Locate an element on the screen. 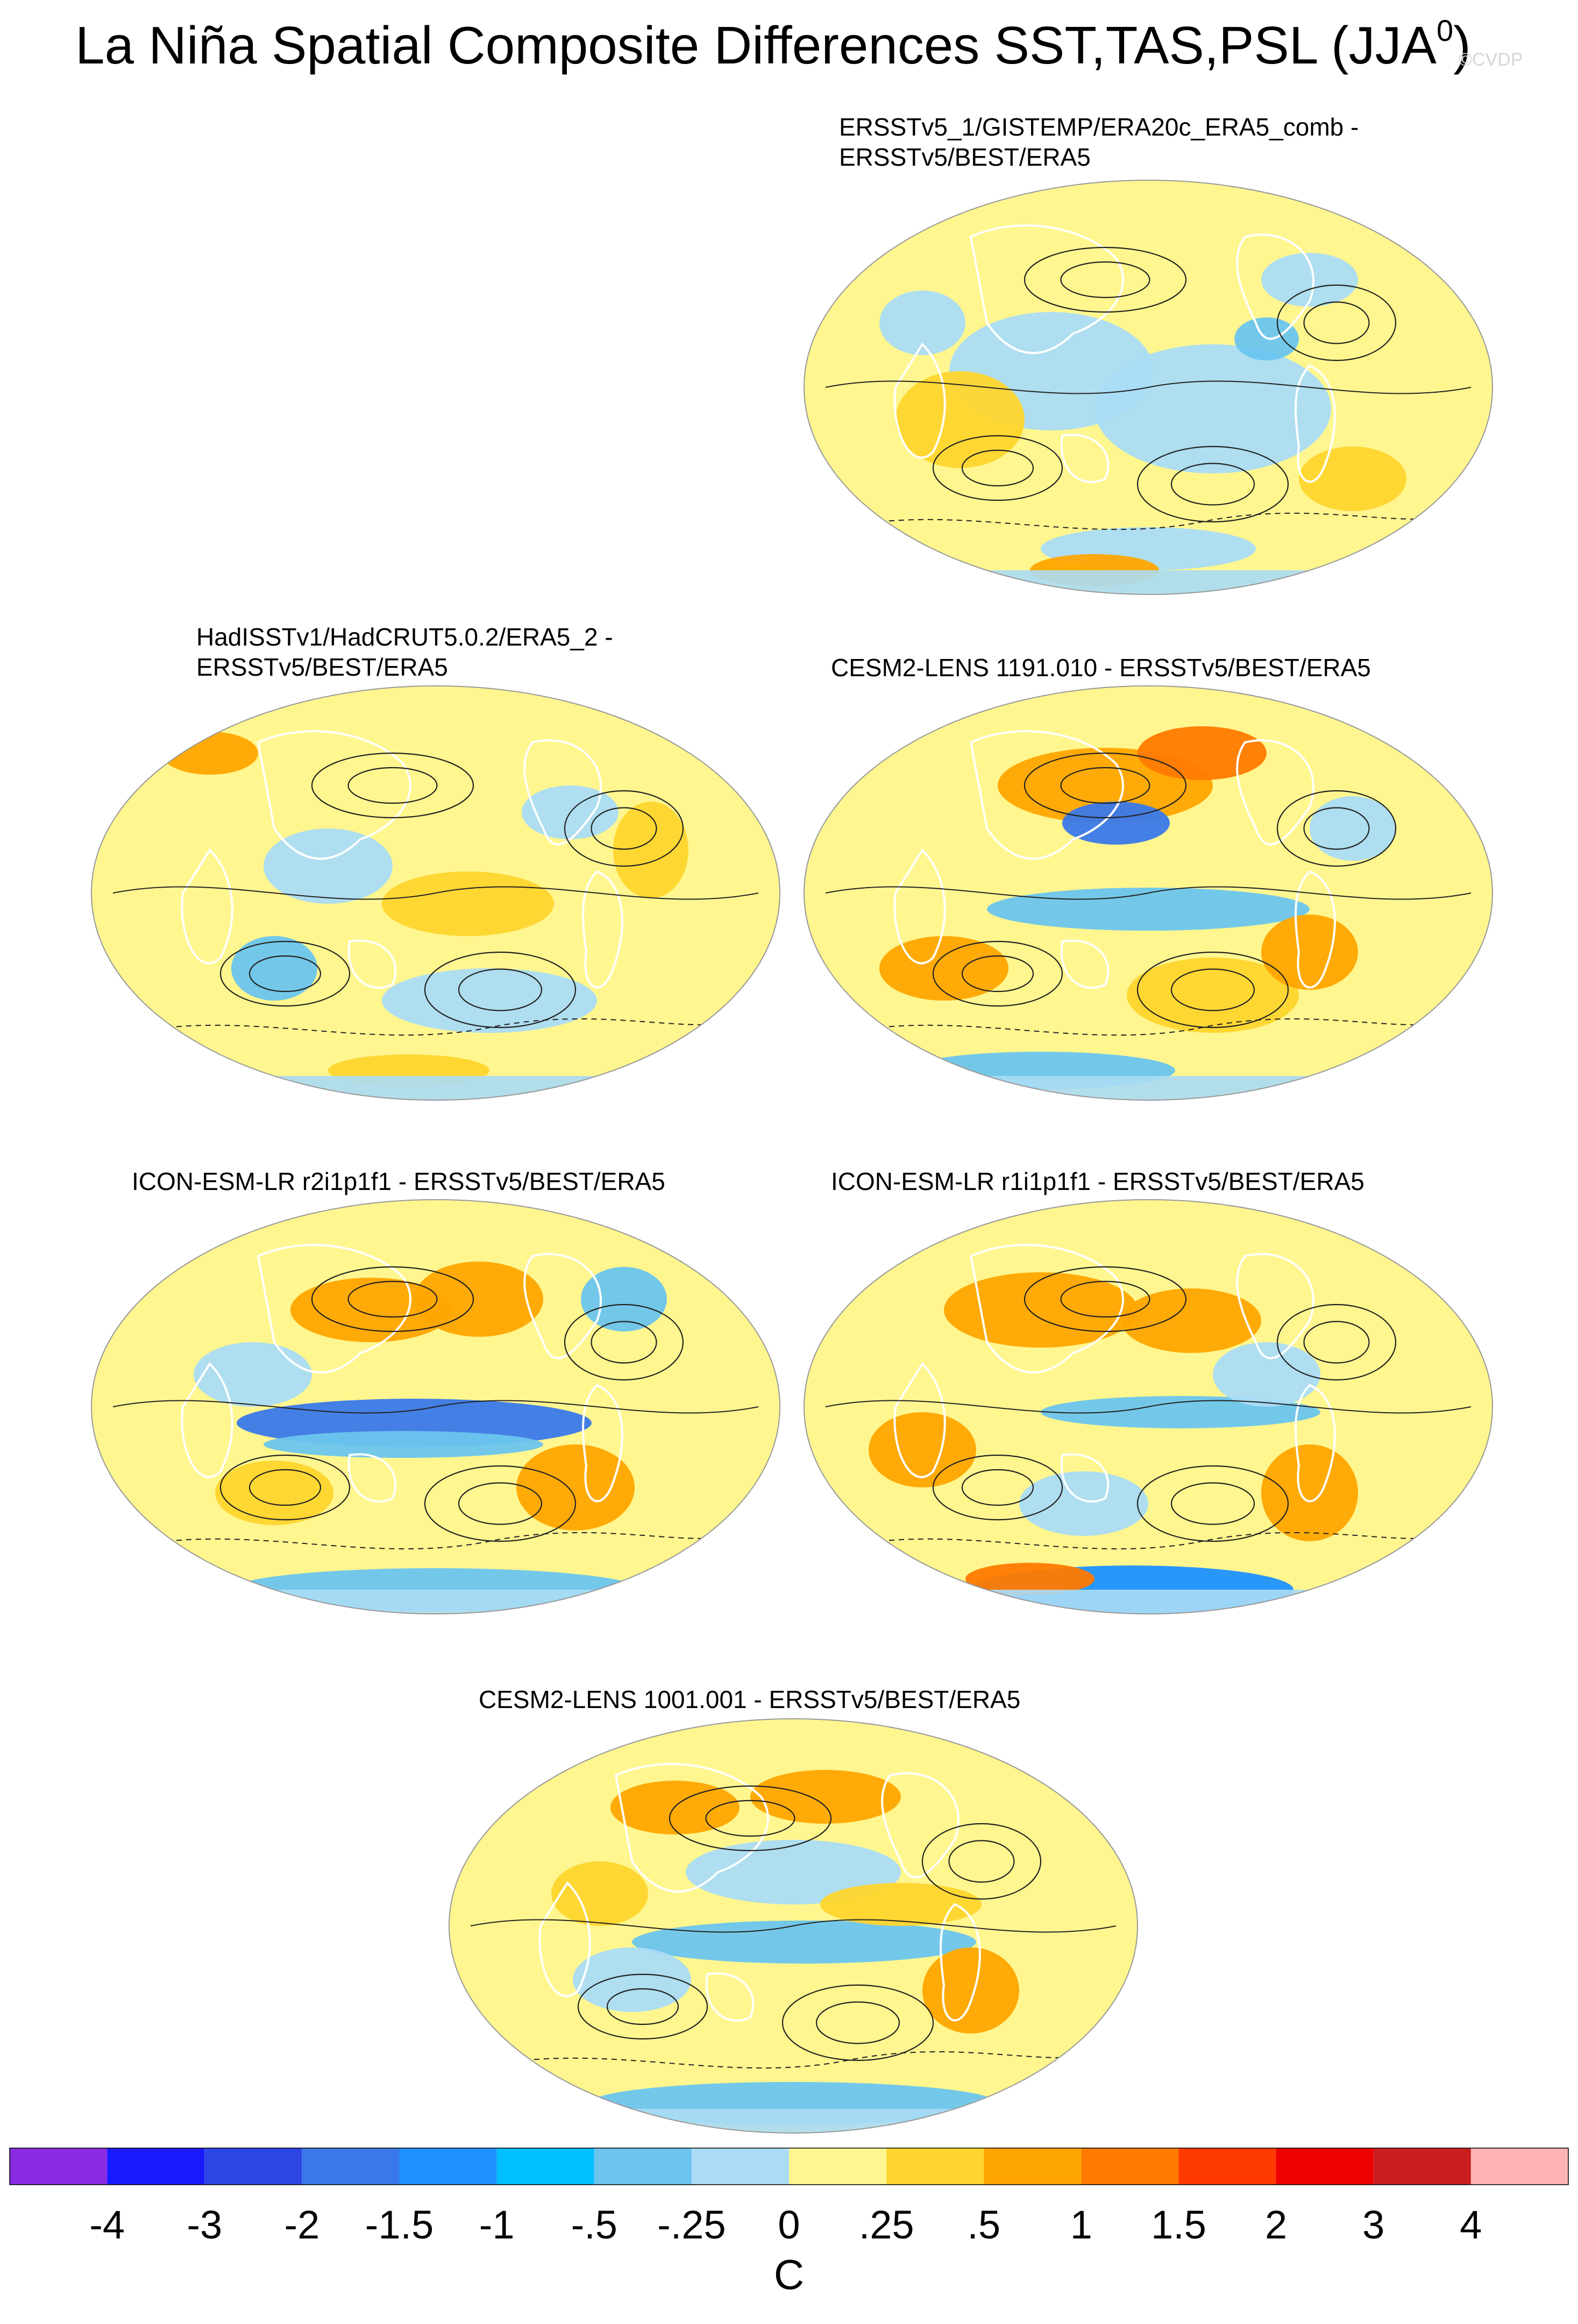 The height and width of the screenshot is (2324, 1578). colorbar-tick-label: -.5 is located at coordinates (594, 2224).